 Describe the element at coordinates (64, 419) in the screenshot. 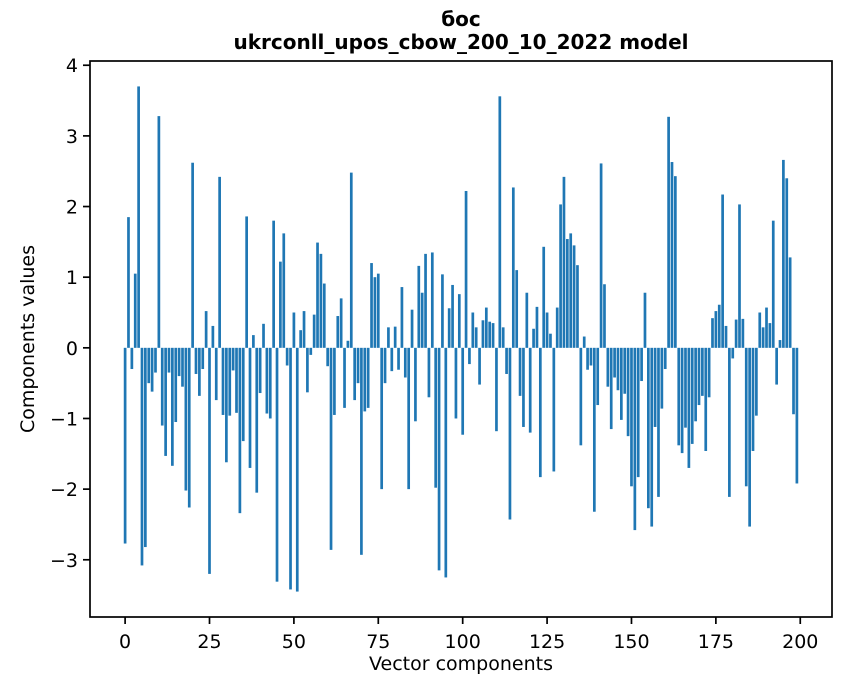

I see `y-tick-label: −1` at that location.